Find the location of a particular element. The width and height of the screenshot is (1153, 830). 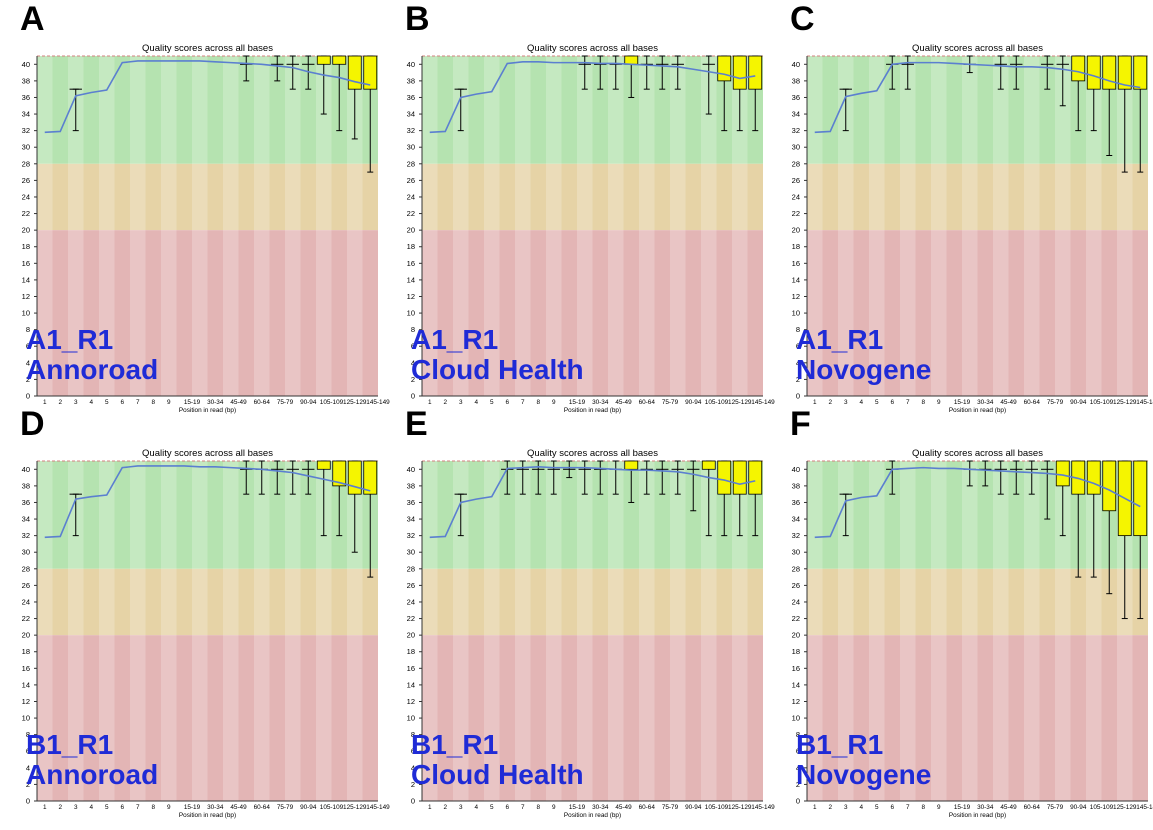

mean-line is located at coordinates (592, 97).